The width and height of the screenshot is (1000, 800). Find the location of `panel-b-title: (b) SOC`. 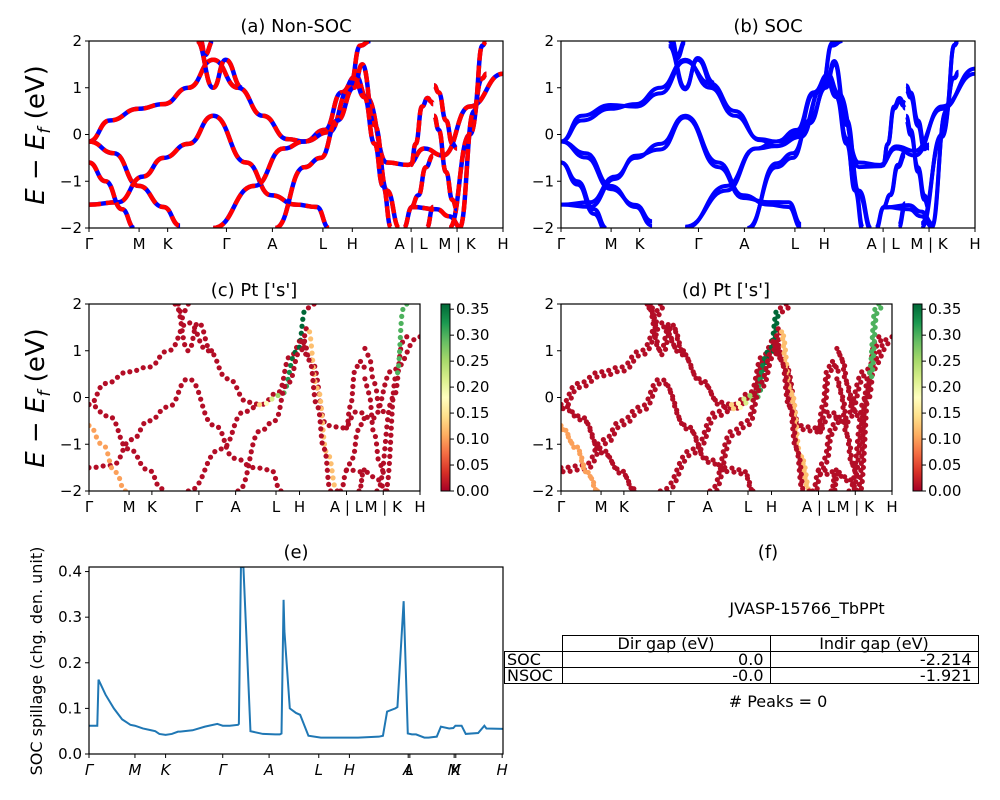

panel-b-title: (b) SOC is located at coordinates (767, 26).